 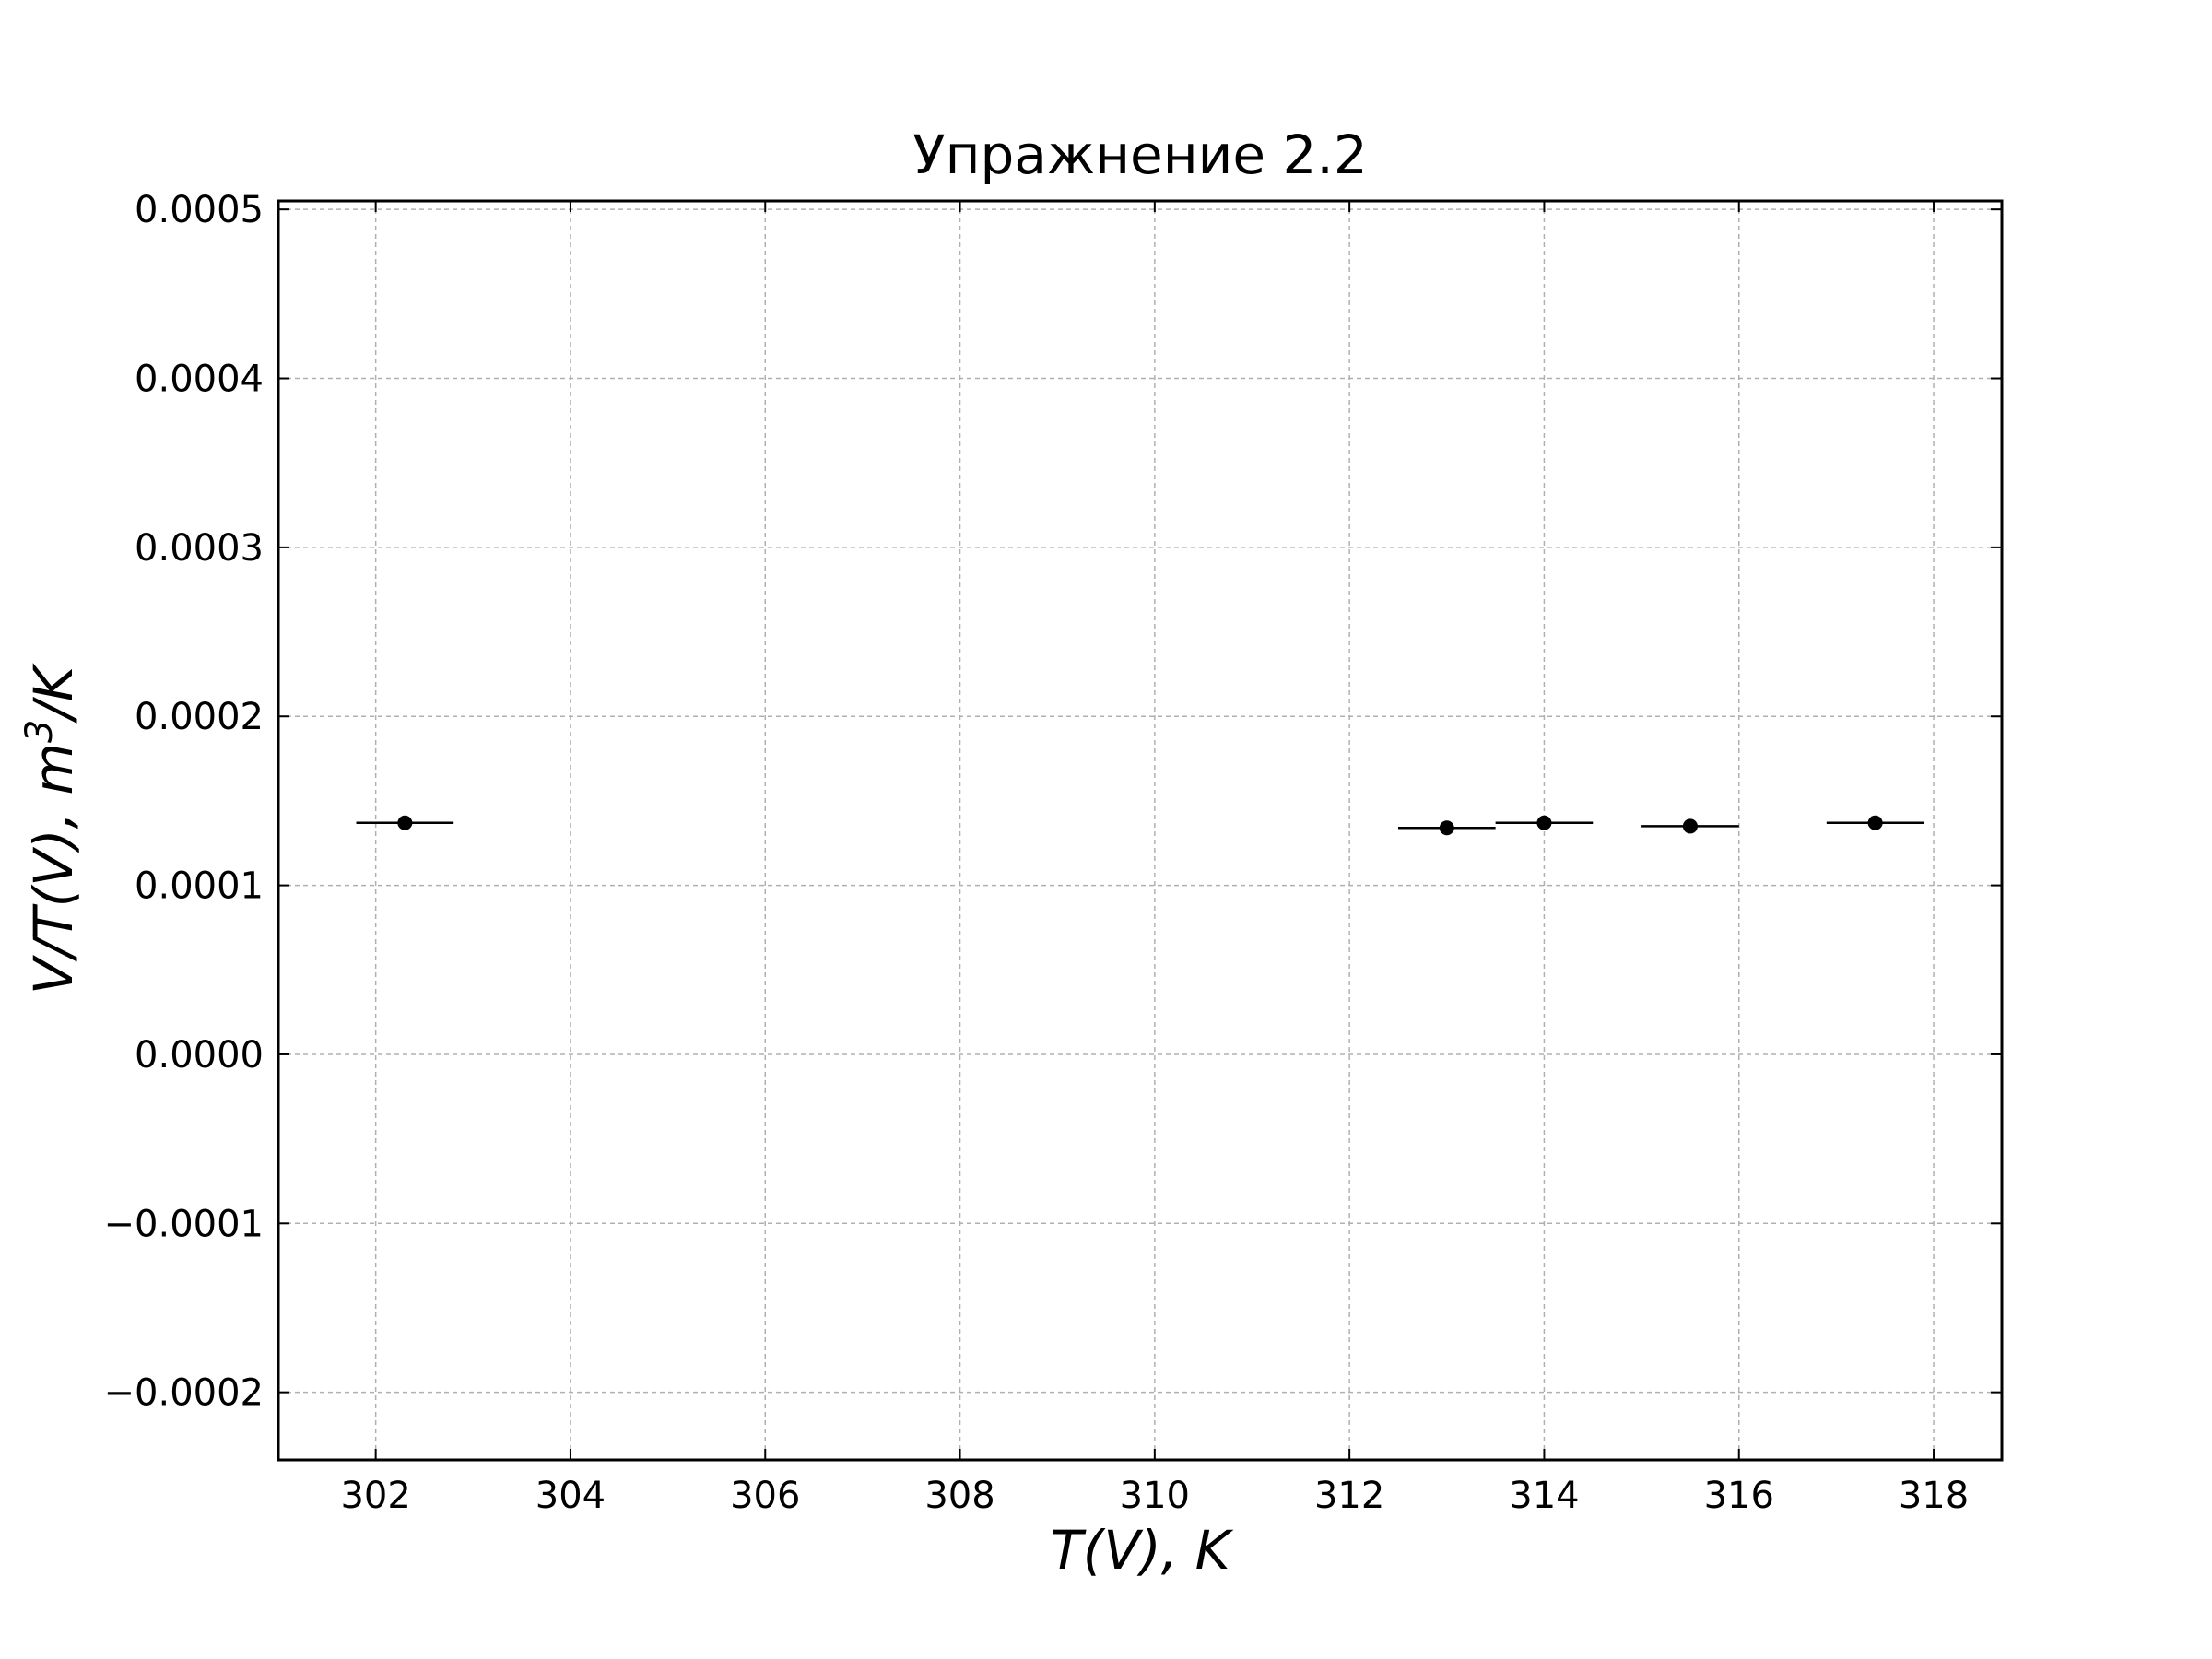 I want to click on y-tick-label: −0.0002, so click(x=184, y=1393).